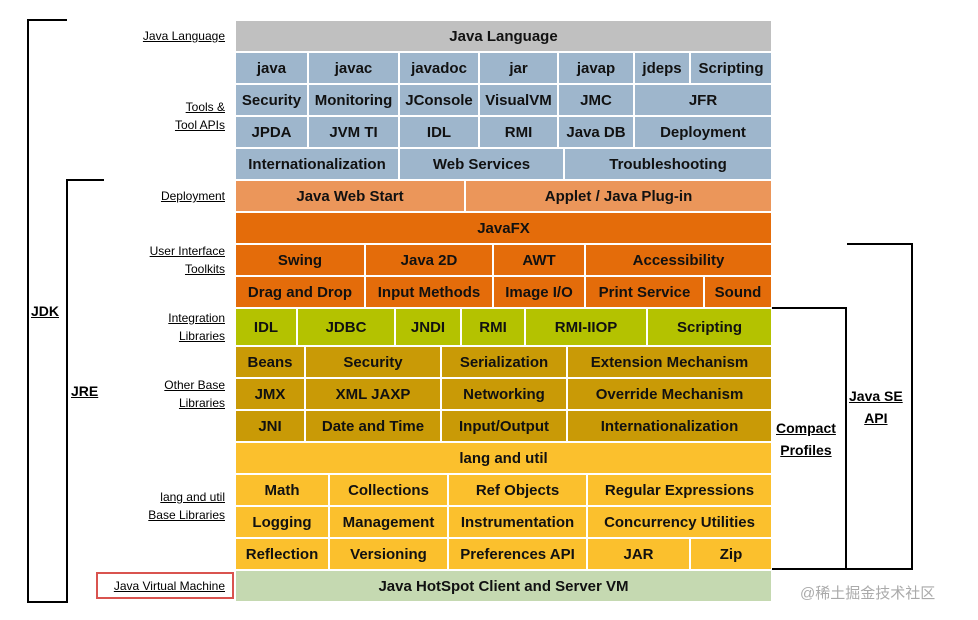 Image resolution: width=978 pixels, height=620 pixels. I want to click on cell-ui-7-0: Swing, so click(301, 261).